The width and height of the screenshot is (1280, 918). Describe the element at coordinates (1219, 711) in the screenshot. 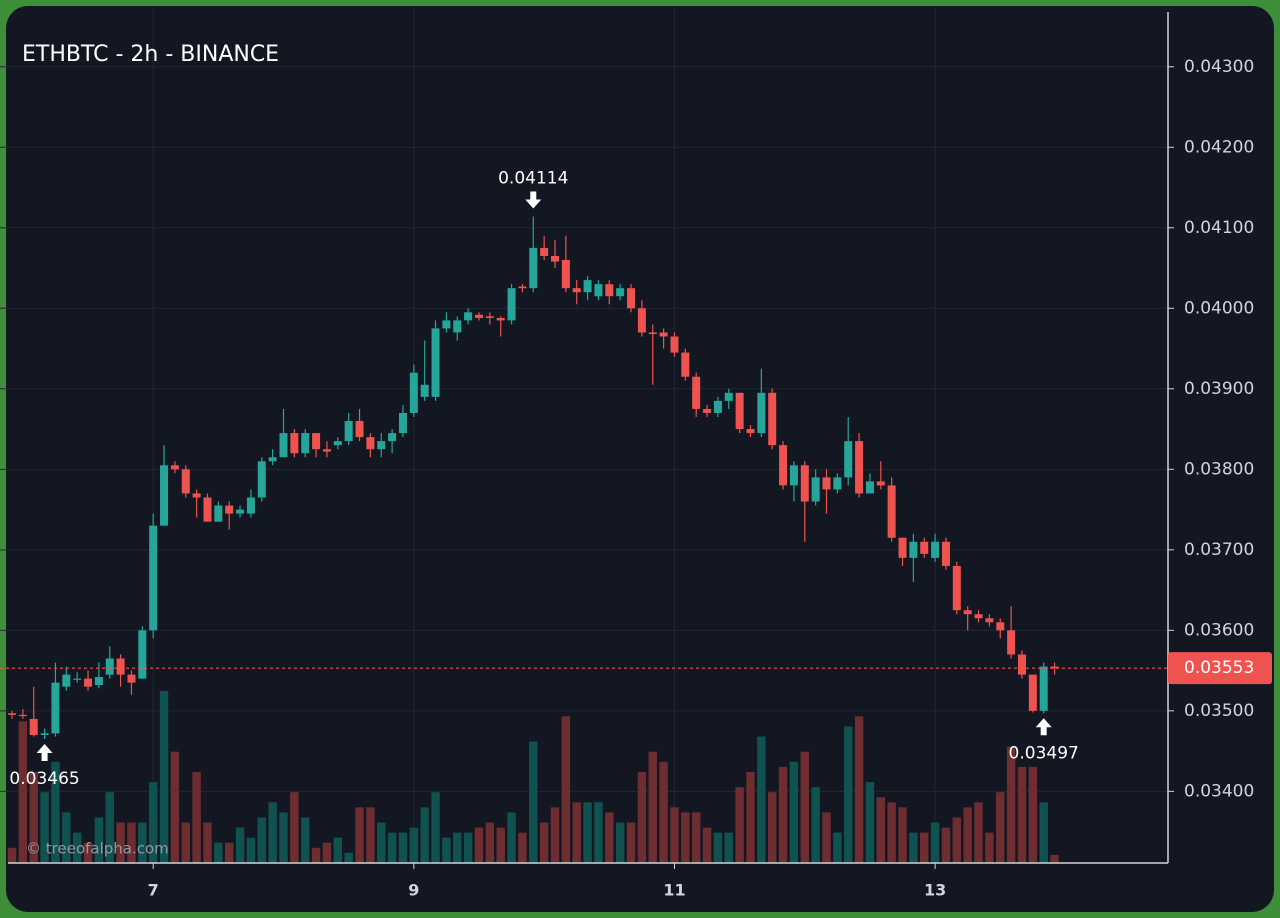

I see `y-tick-label: 0.03500` at that location.